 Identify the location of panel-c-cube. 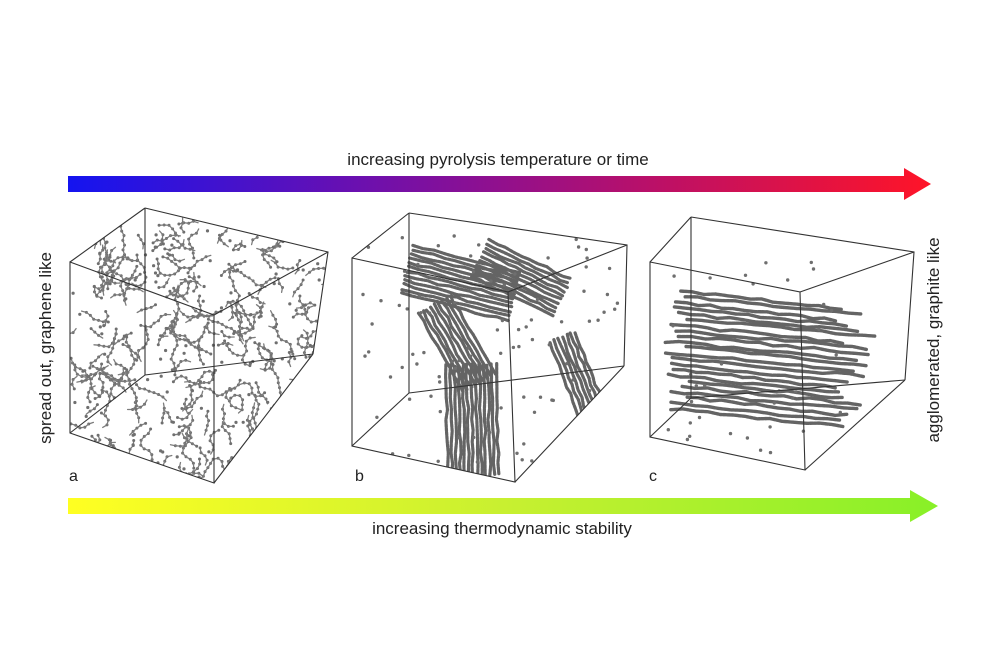
(782, 343).